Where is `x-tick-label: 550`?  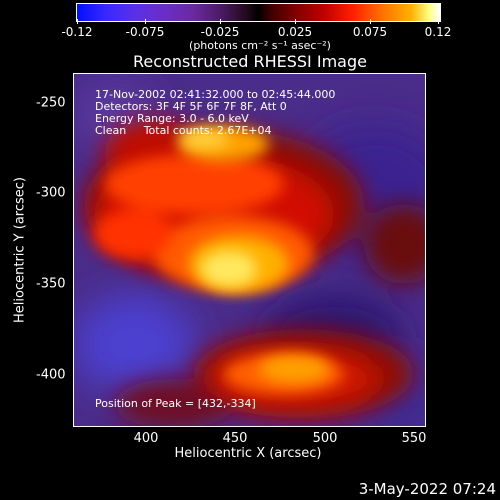
x-tick-label: 550 is located at coordinates (414, 438).